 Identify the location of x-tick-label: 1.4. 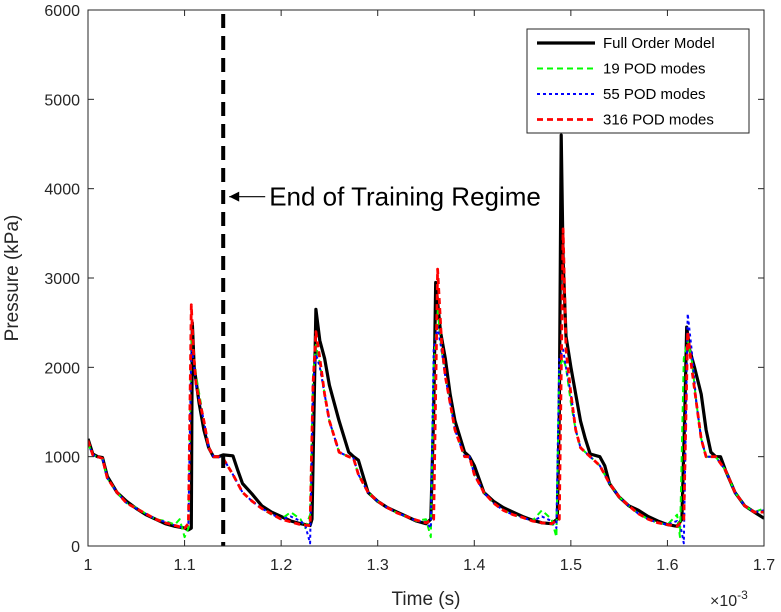
(474, 565).